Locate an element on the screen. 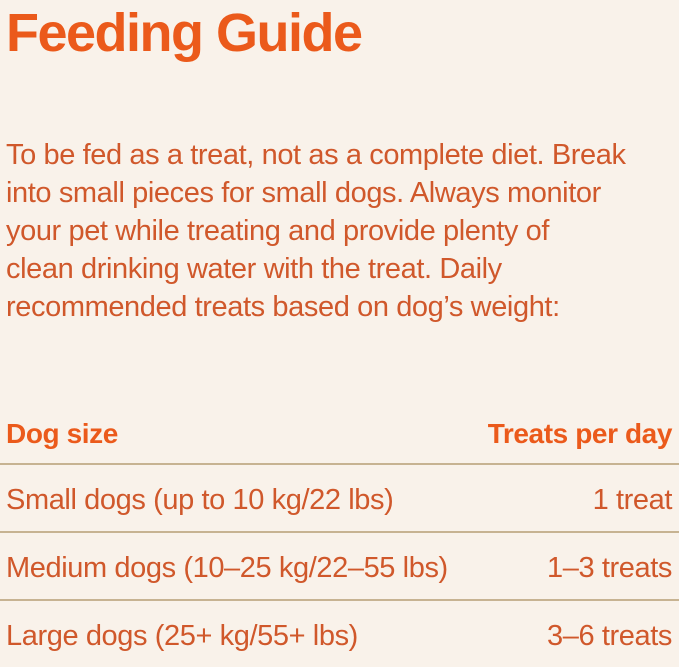 The image size is (679, 667). page-title: Feeding Guide is located at coordinates (184, 33).